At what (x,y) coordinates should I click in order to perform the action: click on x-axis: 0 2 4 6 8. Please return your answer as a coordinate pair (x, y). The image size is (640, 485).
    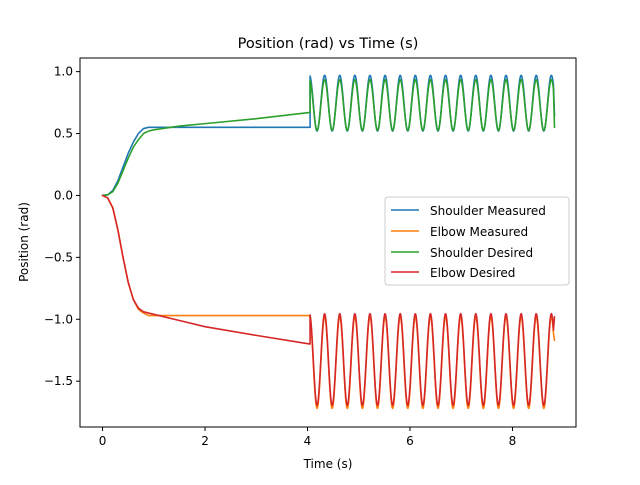
    Looking at the image, I should click on (308, 437).